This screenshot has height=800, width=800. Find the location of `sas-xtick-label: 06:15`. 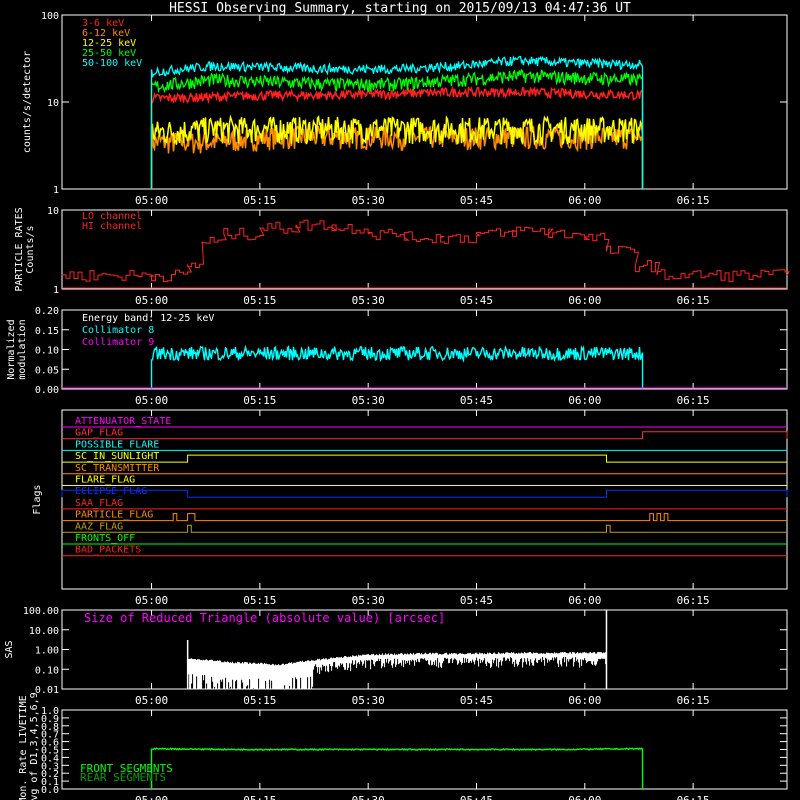

sas-xtick-label: 06:15 is located at coordinates (693, 700).